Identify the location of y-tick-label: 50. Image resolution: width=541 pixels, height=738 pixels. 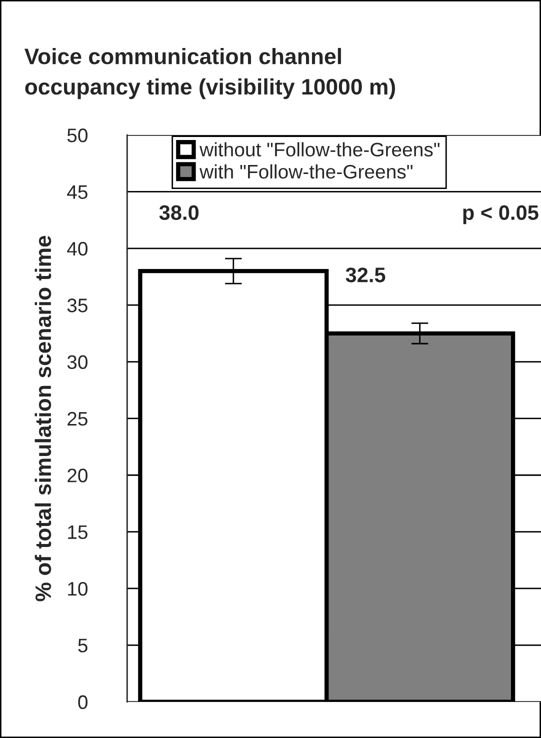
(77, 135).